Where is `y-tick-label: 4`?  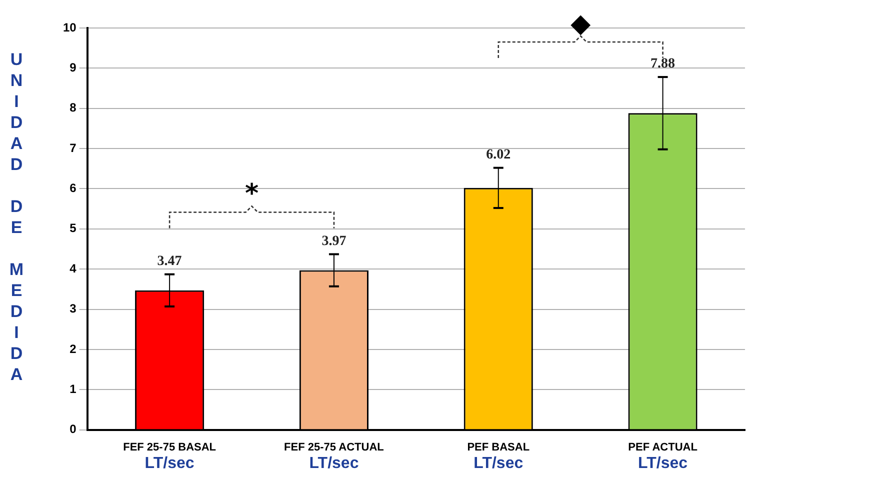 y-tick-label: 4 is located at coordinates (73, 268).